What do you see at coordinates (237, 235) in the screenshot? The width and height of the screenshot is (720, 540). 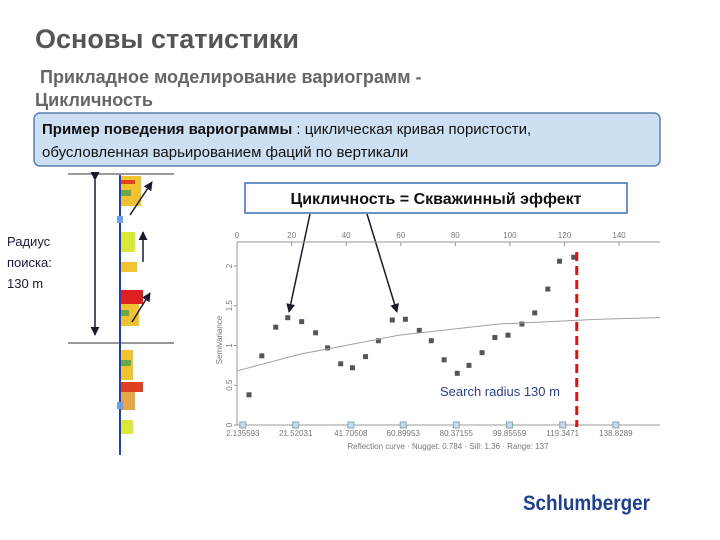 I see `x-tick-label: 0` at bounding box center [237, 235].